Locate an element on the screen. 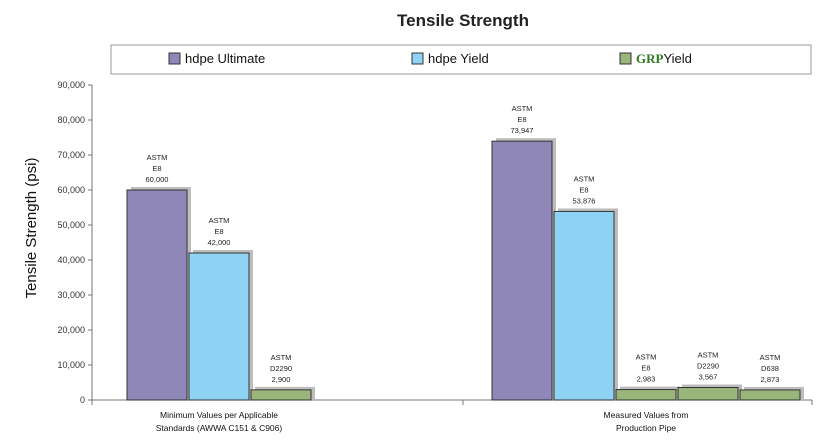 The width and height of the screenshot is (816, 441). legend-label: hdpe Ultimate is located at coordinates (225, 58).